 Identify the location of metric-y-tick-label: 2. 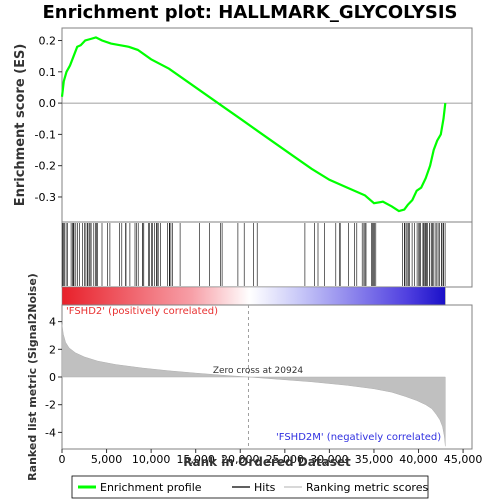
(52, 349).